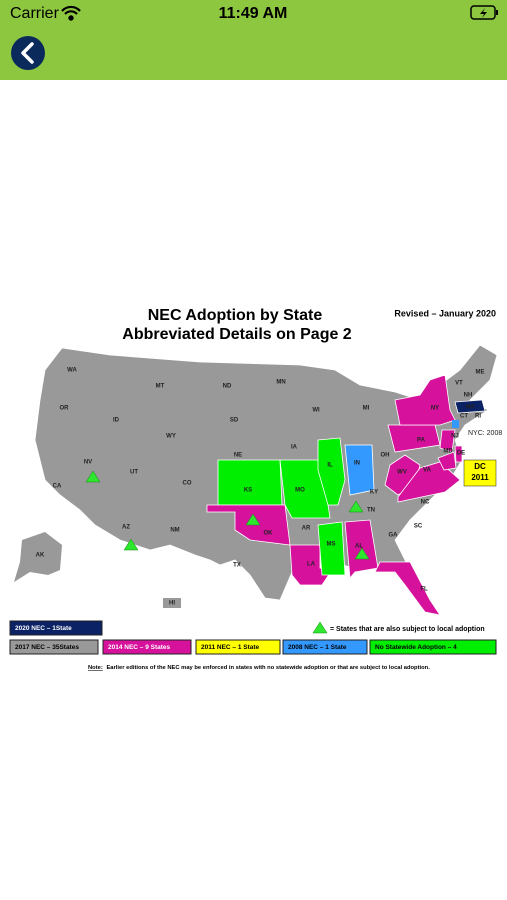 The image size is (507, 900). Describe the element at coordinates (294, 448) in the screenshot. I see `state-label: IA` at that location.